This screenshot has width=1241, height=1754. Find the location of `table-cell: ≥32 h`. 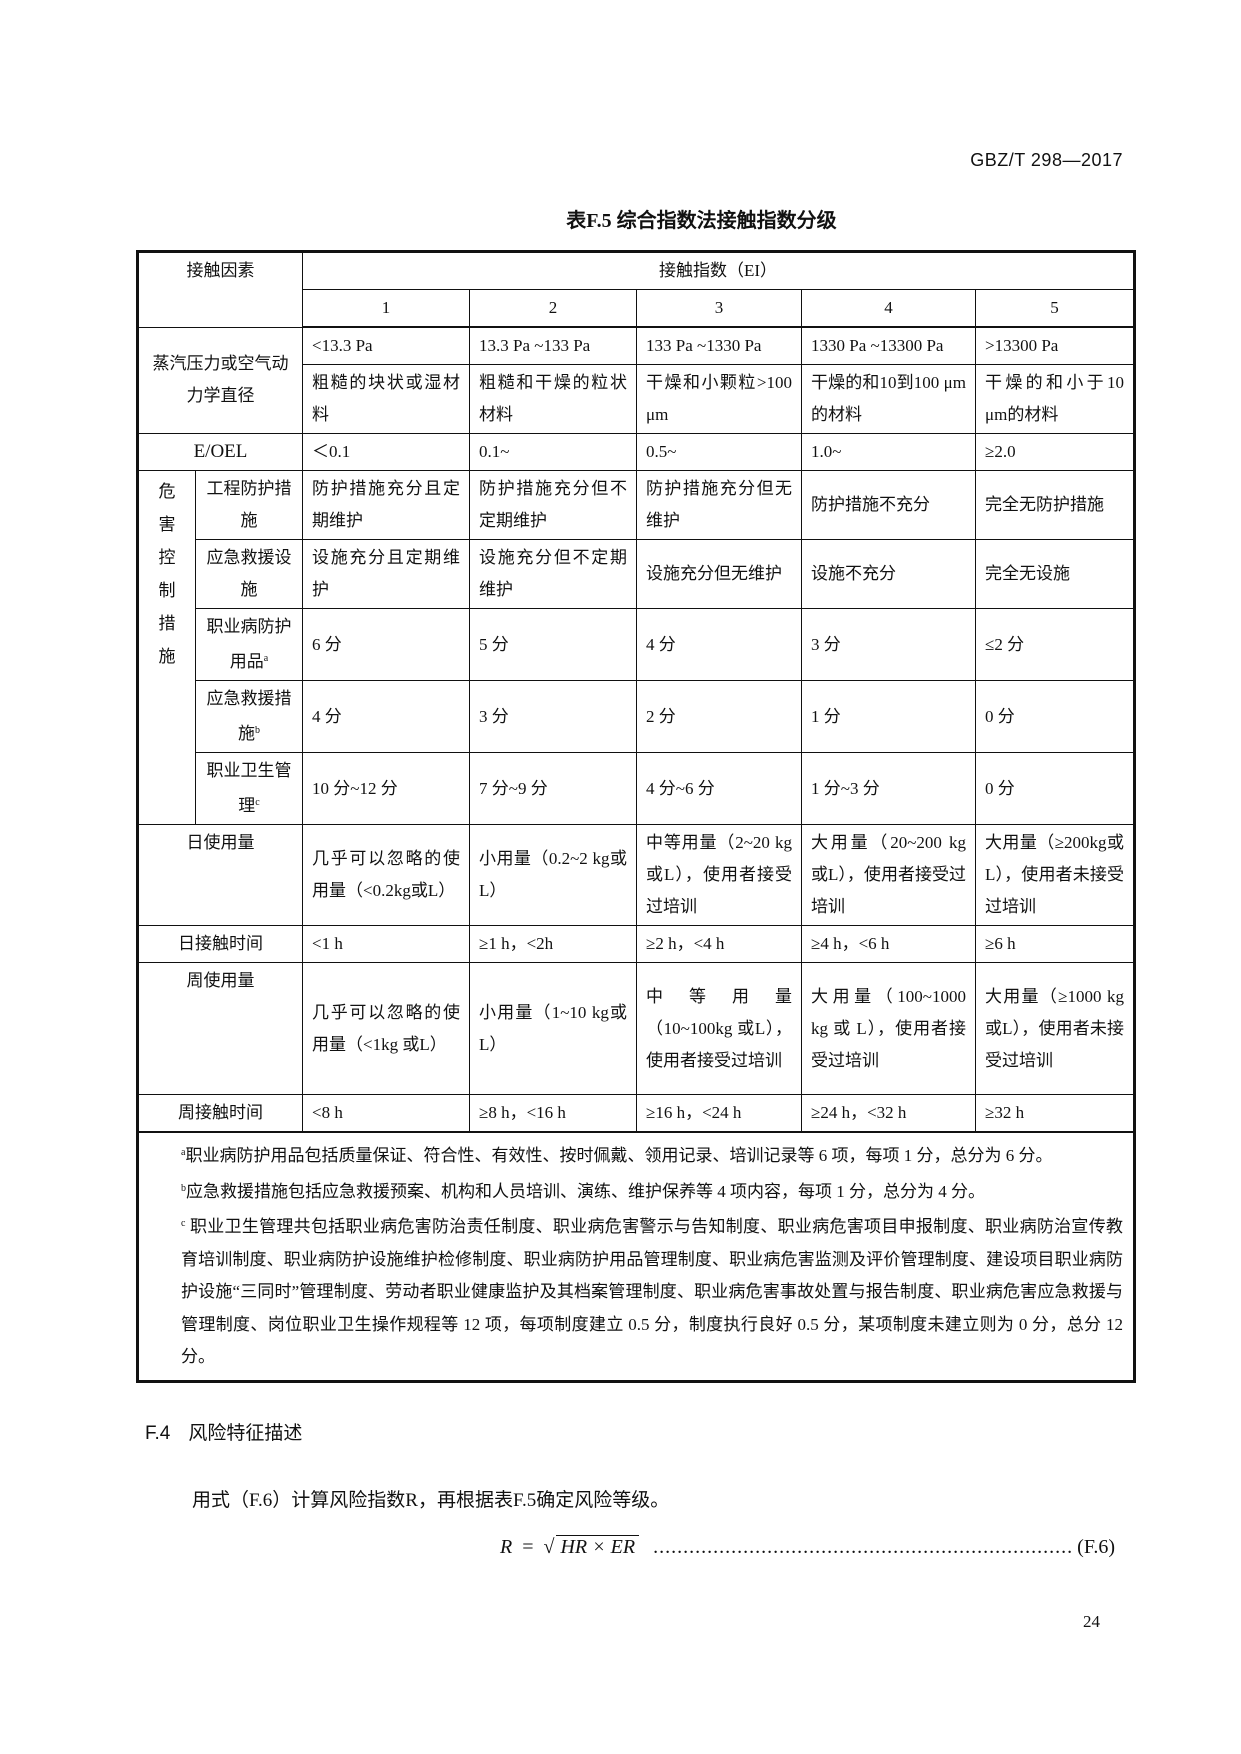

table-cell: ≥32 h is located at coordinates (1055, 1113).